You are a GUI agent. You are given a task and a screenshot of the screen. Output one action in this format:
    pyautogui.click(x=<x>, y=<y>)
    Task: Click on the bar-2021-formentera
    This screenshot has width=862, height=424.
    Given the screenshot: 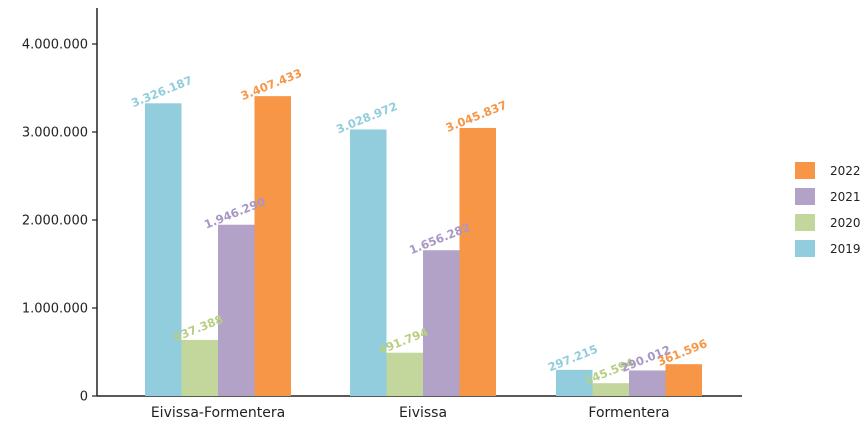 What is the action you would take?
    pyautogui.click(x=647, y=383)
    